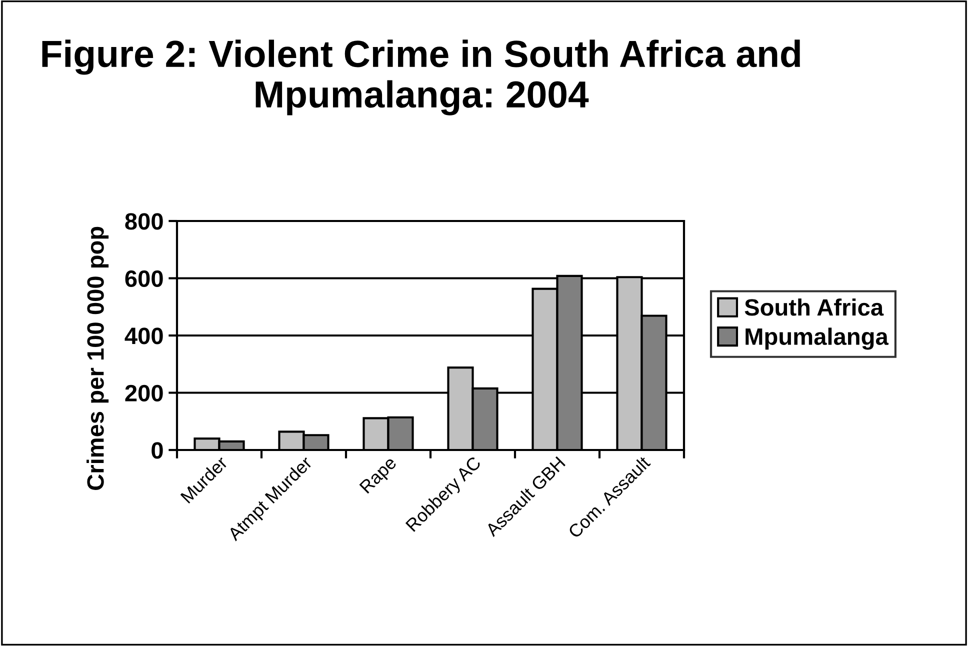  What do you see at coordinates (817, 339) in the screenshot?
I see `legend-label: Mpumalanga` at bounding box center [817, 339].